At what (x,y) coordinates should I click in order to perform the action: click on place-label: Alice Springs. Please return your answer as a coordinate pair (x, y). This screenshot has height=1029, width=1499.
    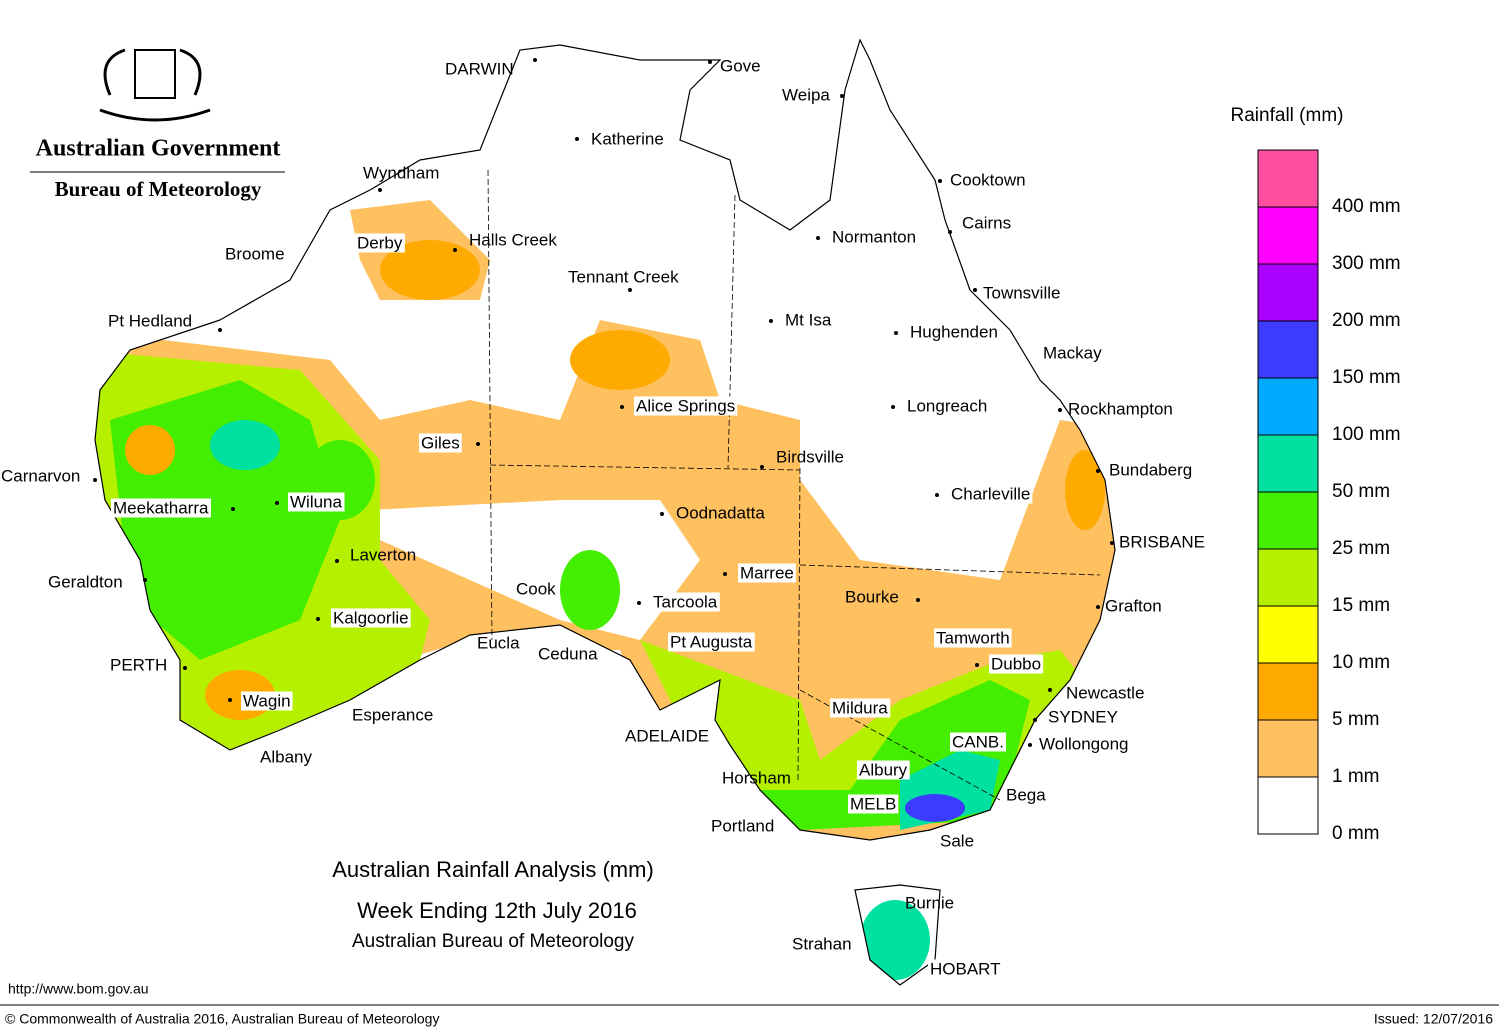
    Looking at the image, I should click on (685, 405).